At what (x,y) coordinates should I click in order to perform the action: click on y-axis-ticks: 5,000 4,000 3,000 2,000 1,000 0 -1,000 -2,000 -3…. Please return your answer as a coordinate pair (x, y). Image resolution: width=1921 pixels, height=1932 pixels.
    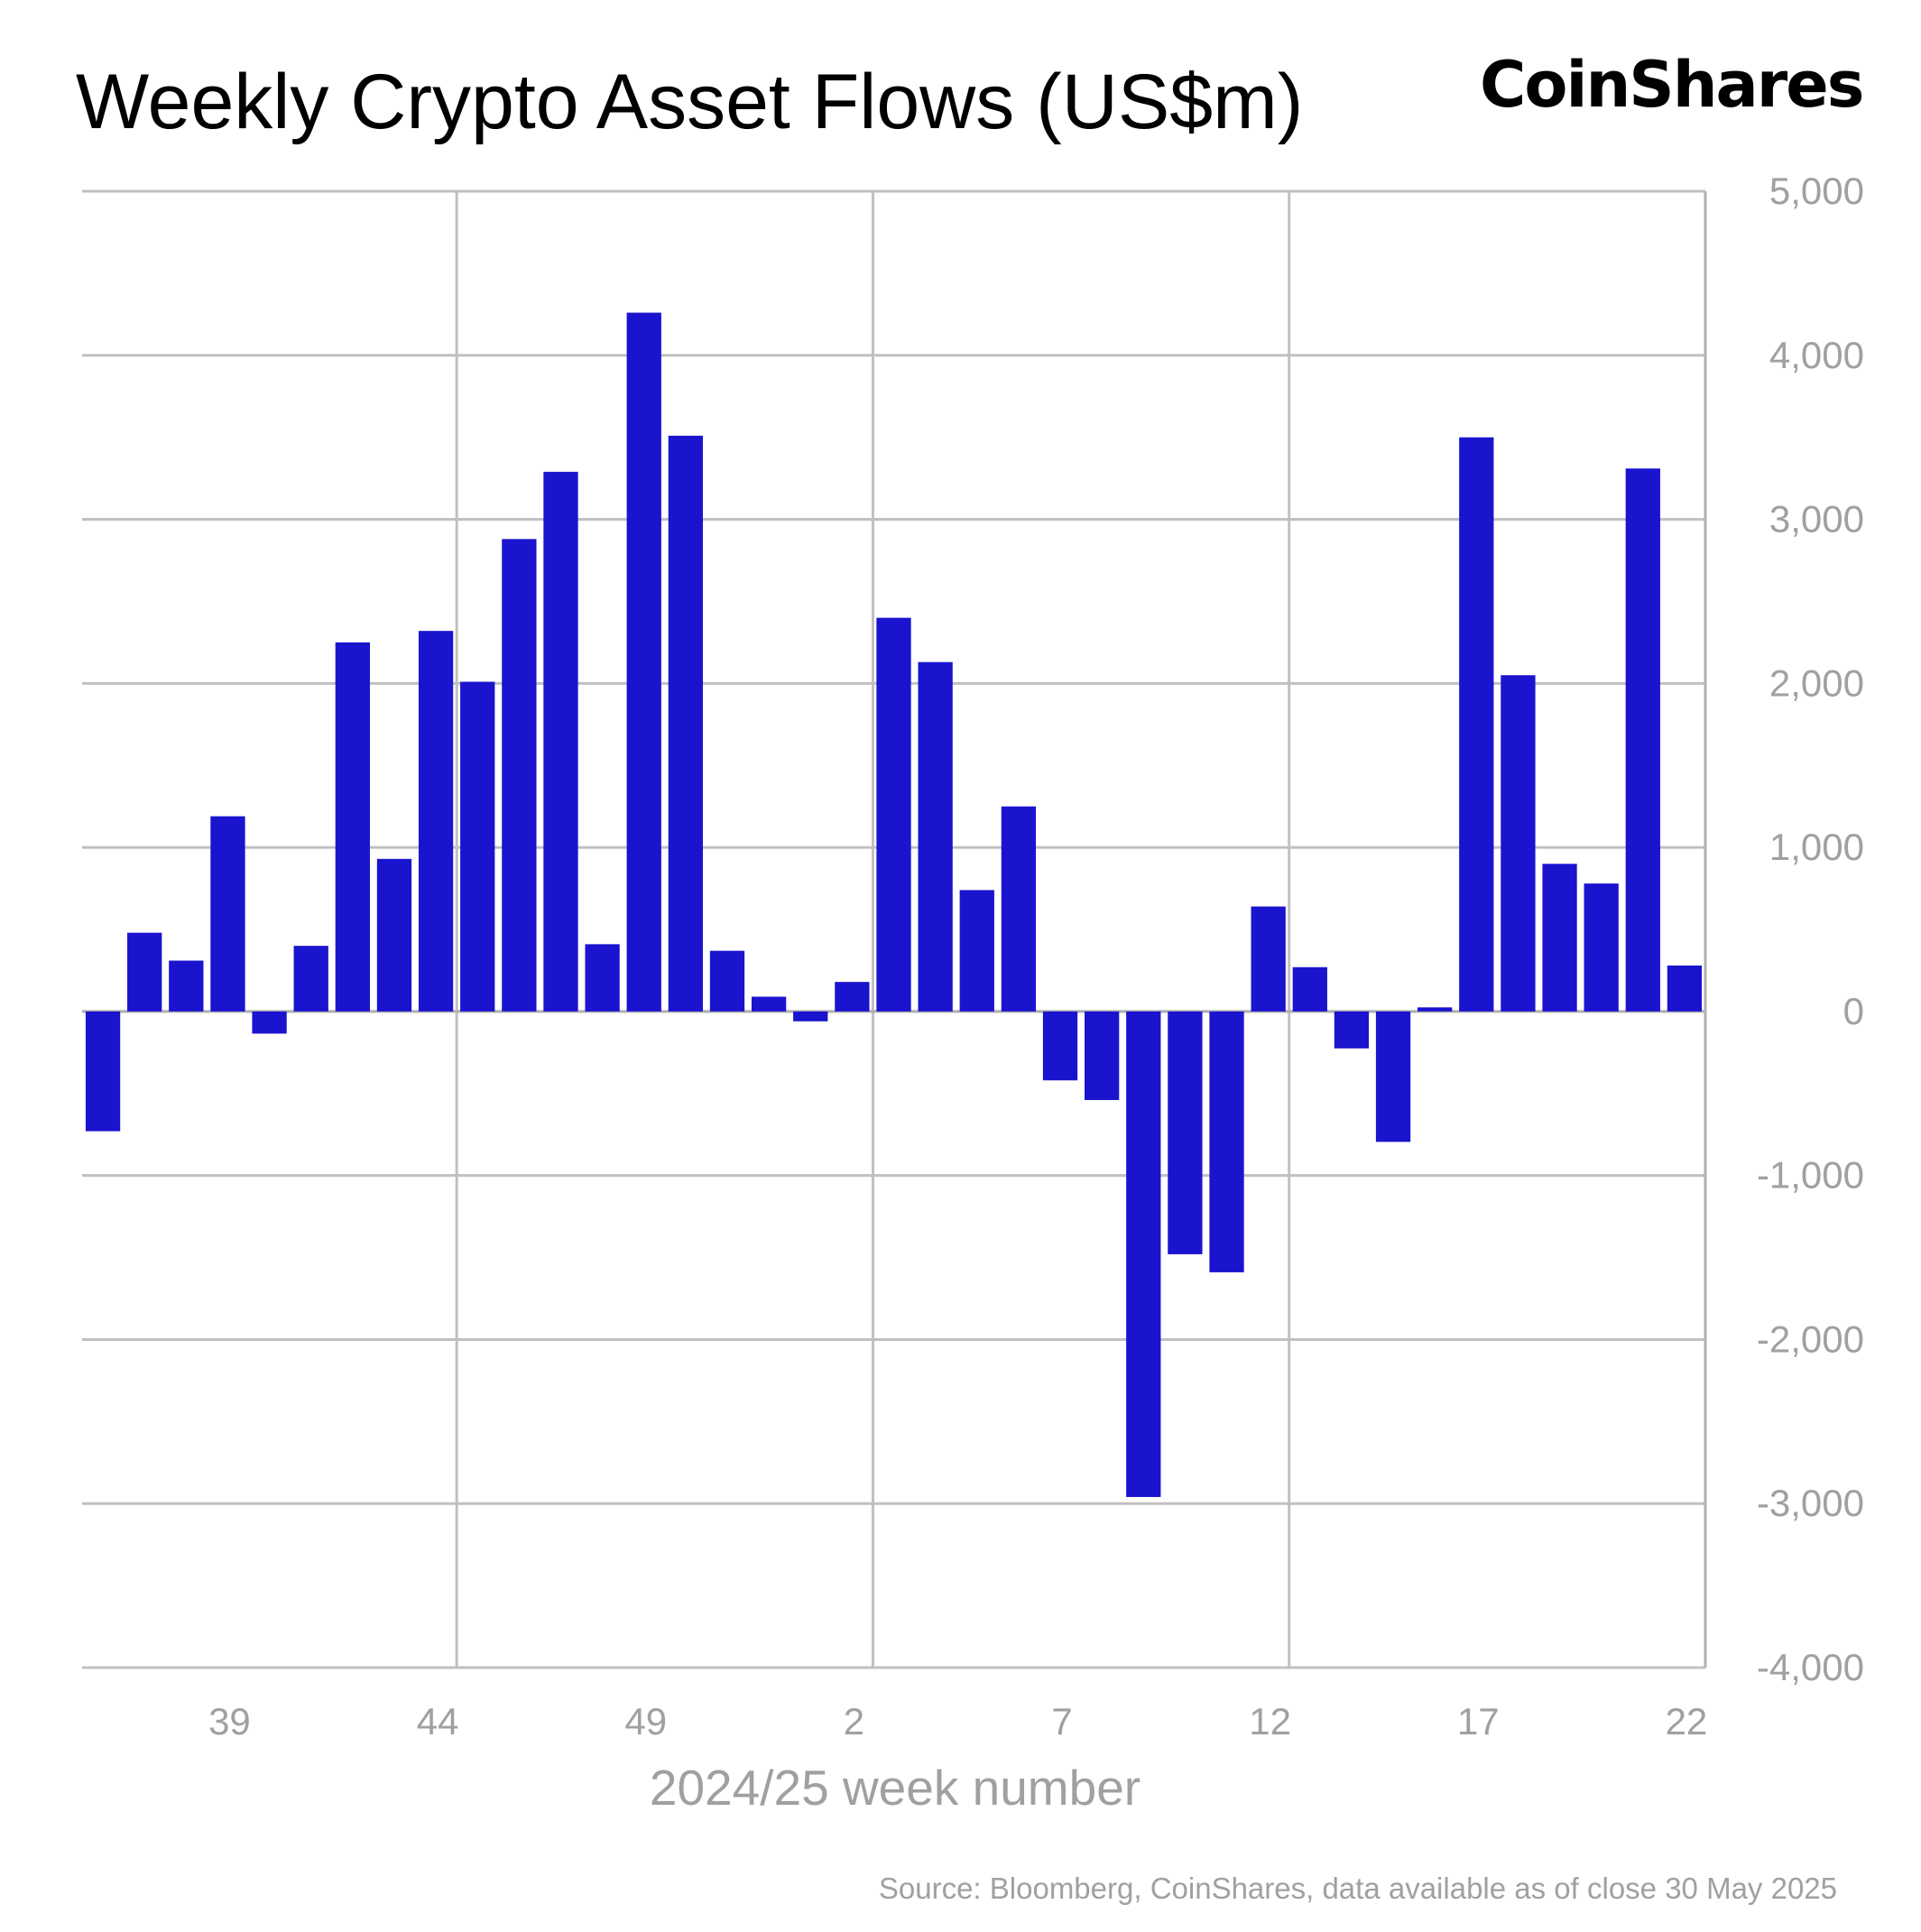
    Looking at the image, I should click on (1810, 929).